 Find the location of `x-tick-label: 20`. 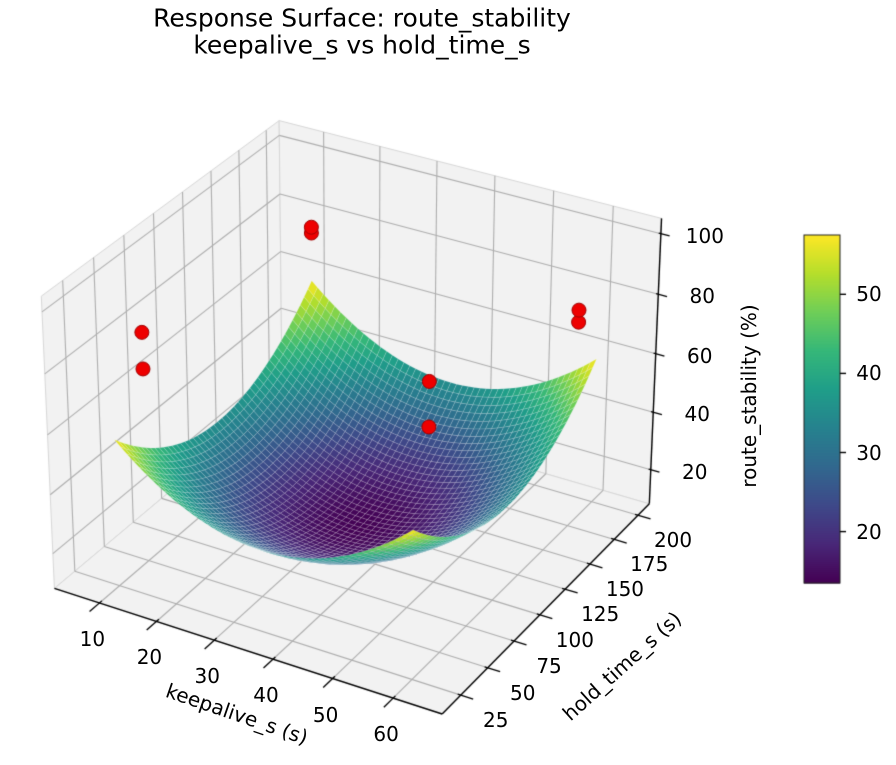

x-tick-label: 20 is located at coordinates (149, 657).